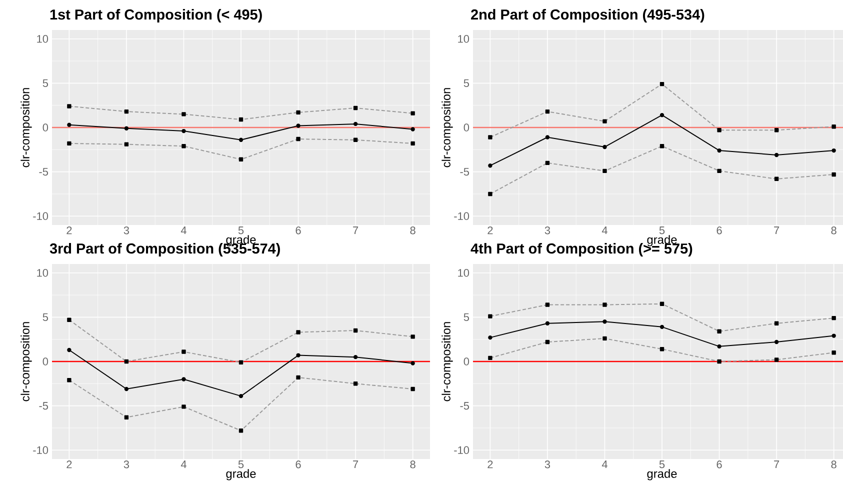  Describe the element at coordinates (587, 15) in the screenshot. I see `chart-title: 2nd Part of Composition (495-534)` at that location.